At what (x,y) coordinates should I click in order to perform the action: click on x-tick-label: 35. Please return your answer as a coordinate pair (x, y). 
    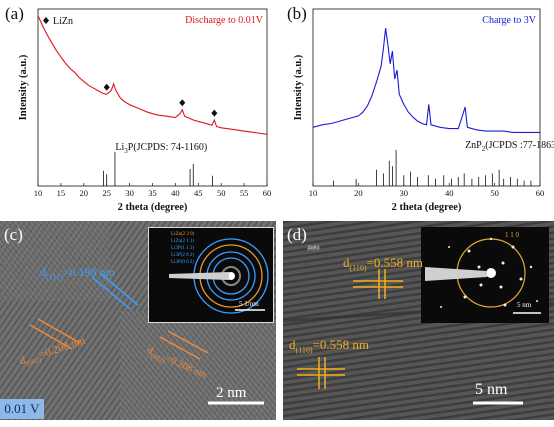
    Looking at the image, I should click on (152, 193).